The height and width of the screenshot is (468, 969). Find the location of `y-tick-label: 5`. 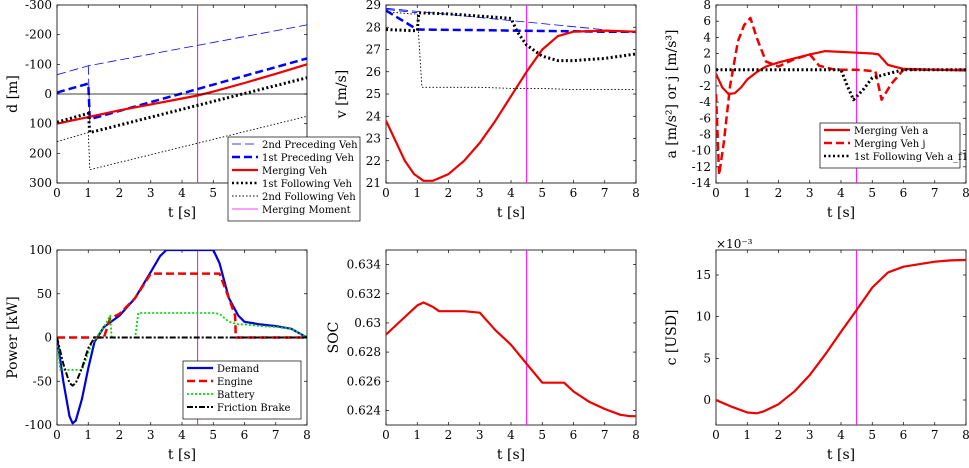

y-tick-label: 5 is located at coordinates (707, 358).